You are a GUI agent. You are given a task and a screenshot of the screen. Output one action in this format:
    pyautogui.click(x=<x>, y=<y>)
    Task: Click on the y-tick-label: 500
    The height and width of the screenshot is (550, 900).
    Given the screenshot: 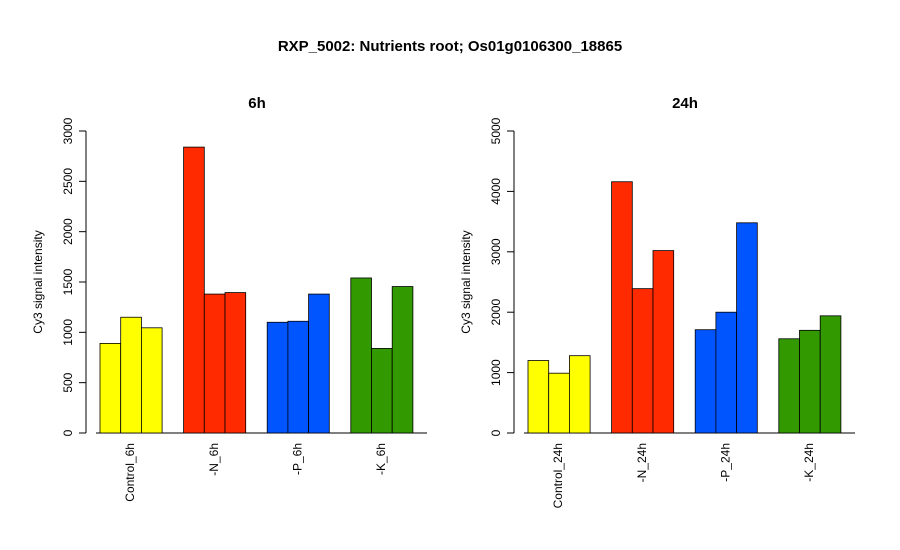 What is the action you would take?
    pyautogui.click(x=68, y=382)
    